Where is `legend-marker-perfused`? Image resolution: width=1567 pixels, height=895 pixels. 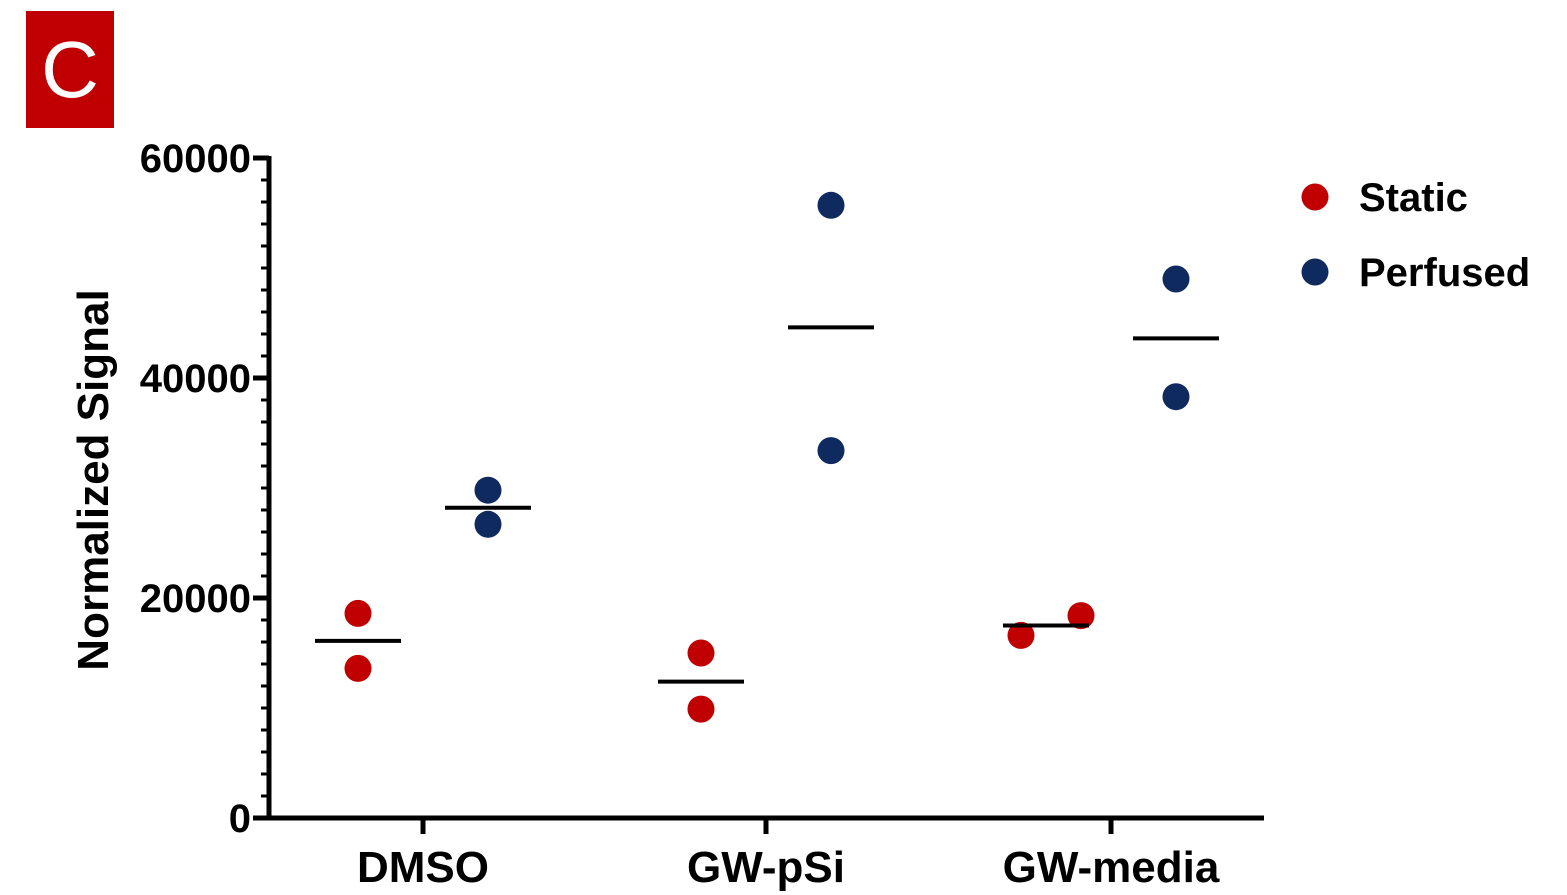
legend-marker-perfused is located at coordinates (1315, 272).